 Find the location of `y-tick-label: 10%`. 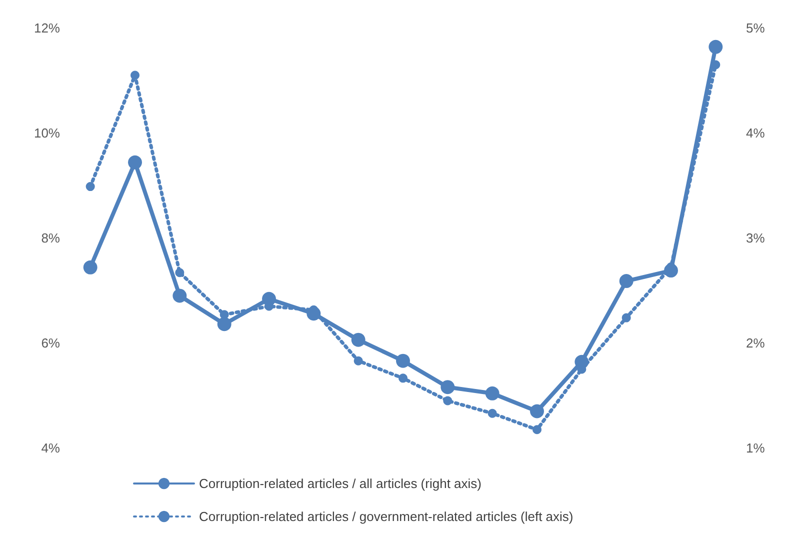

y-tick-label: 10% is located at coordinates (47, 133).